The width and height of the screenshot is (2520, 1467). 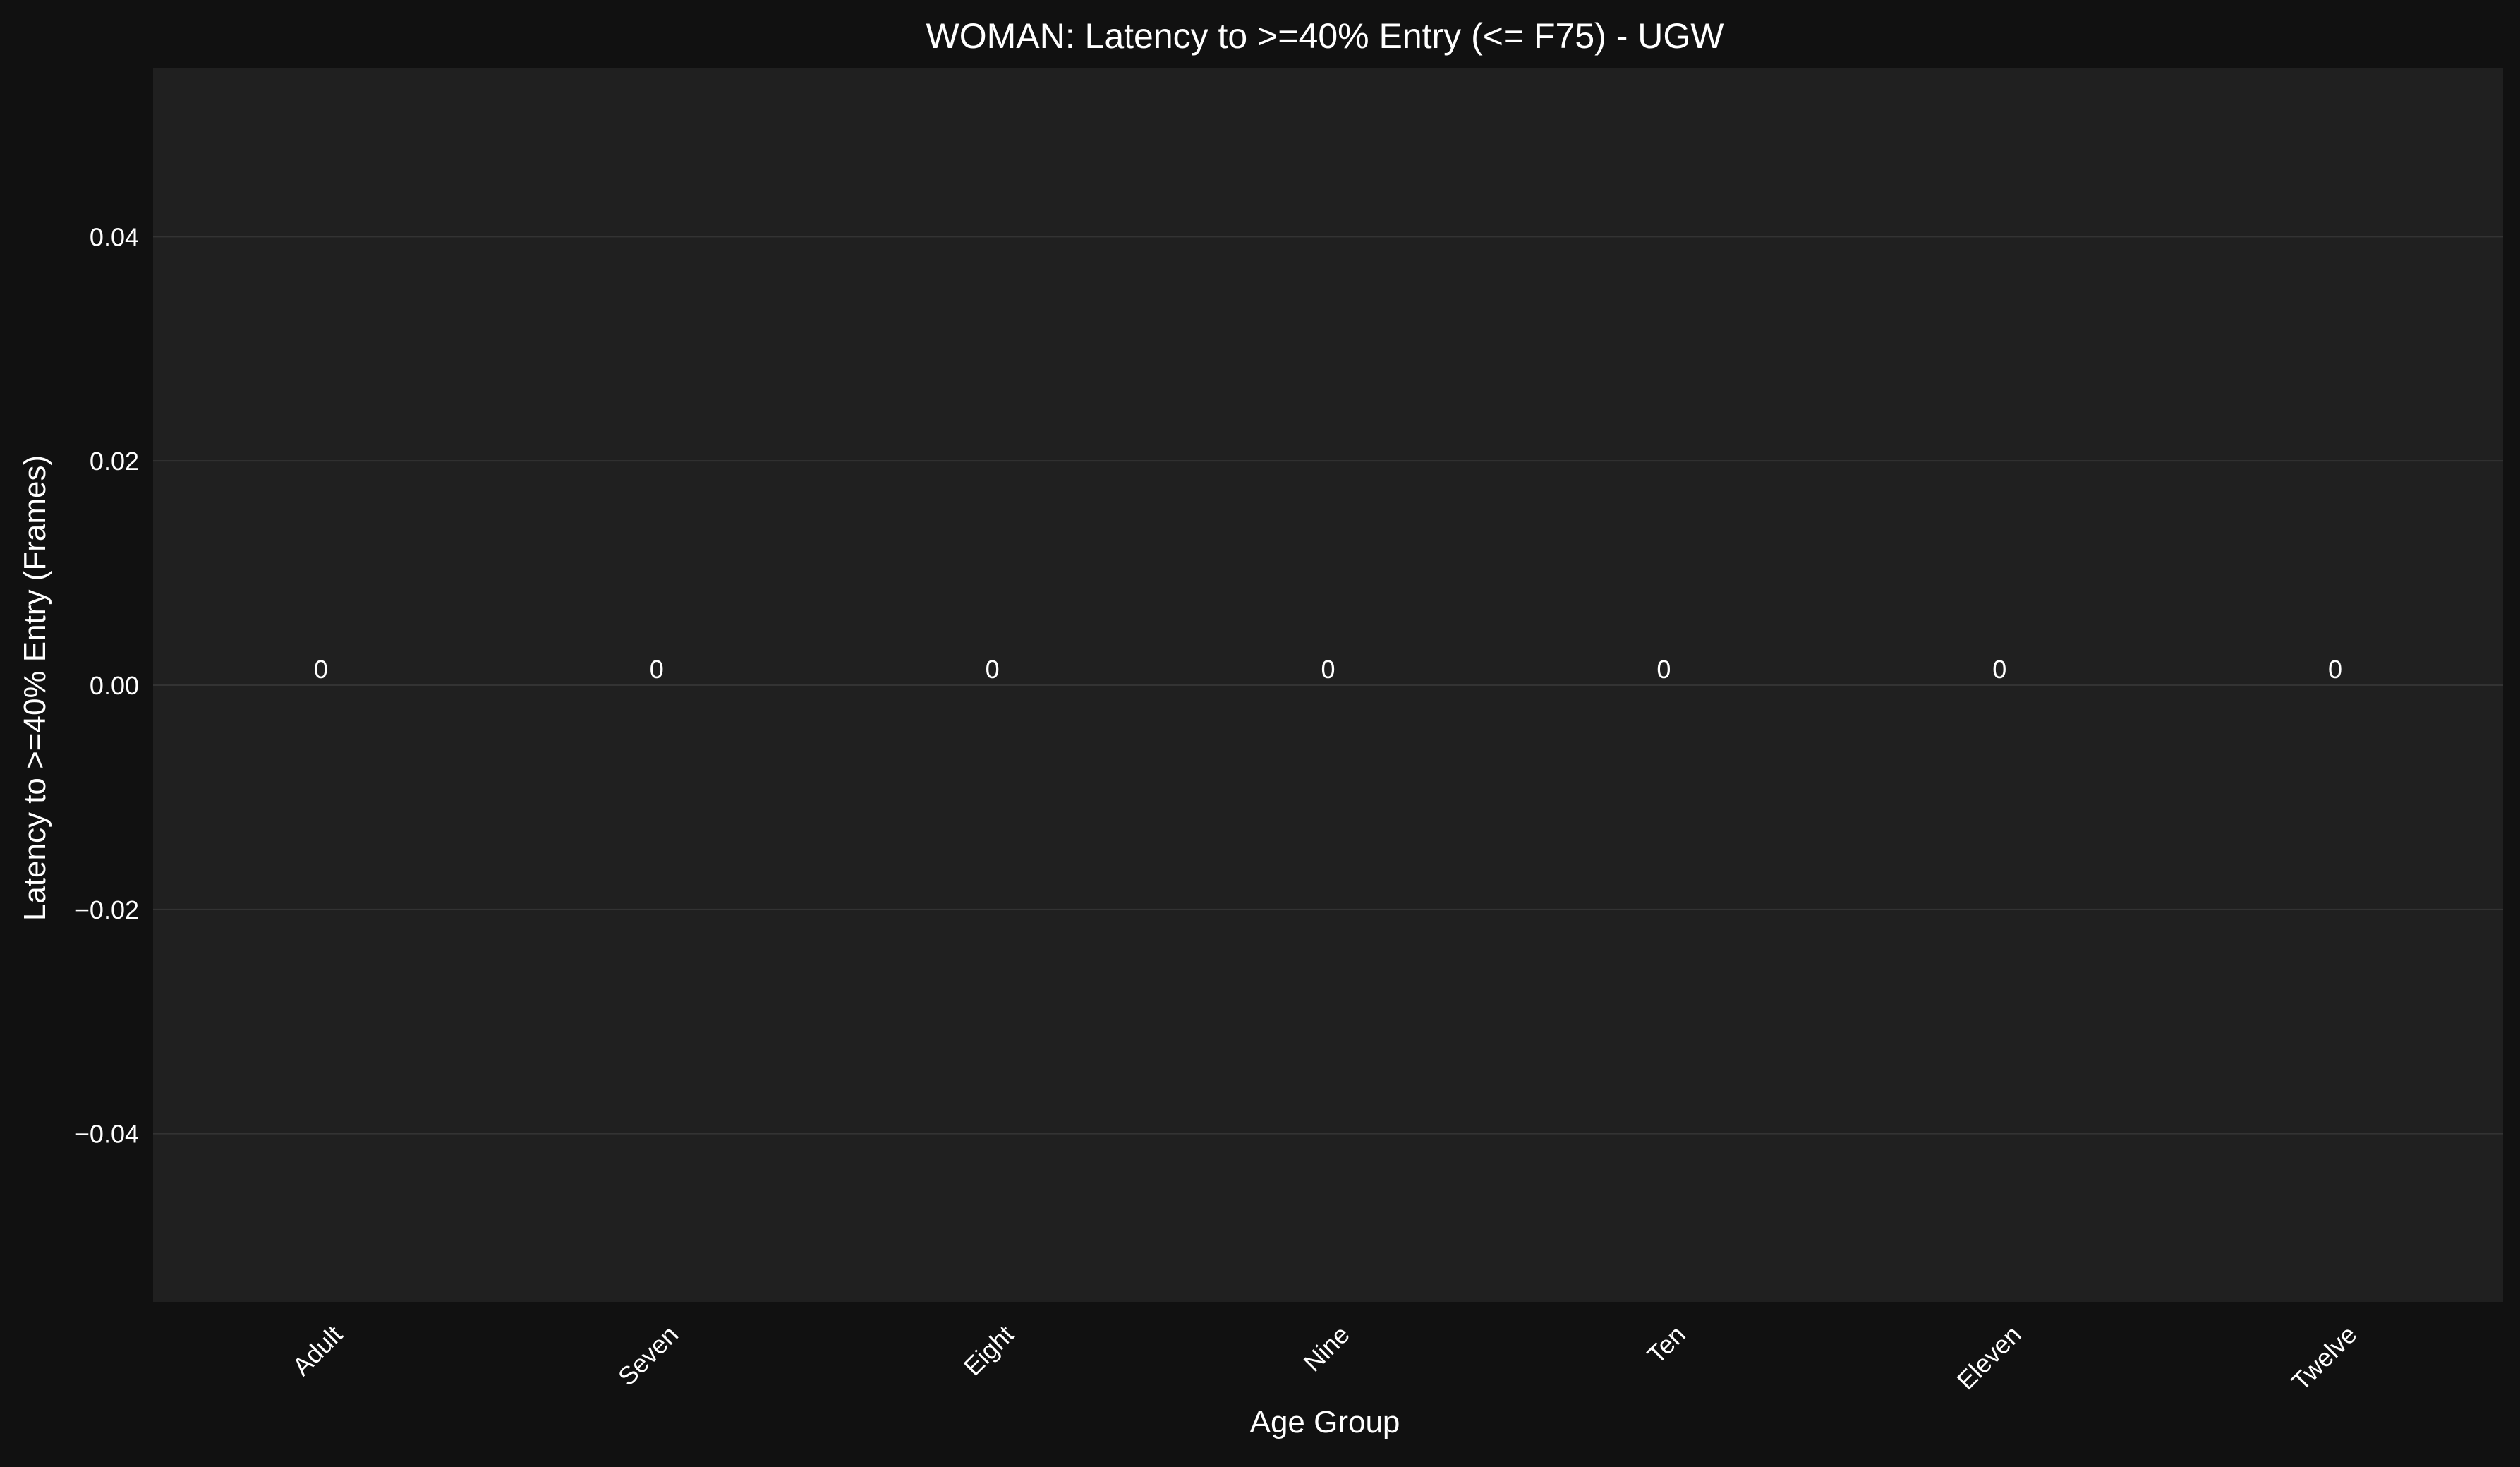 What do you see at coordinates (107, 1134) in the screenshot?
I see `y-tick-label: −0.04` at bounding box center [107, 1134].